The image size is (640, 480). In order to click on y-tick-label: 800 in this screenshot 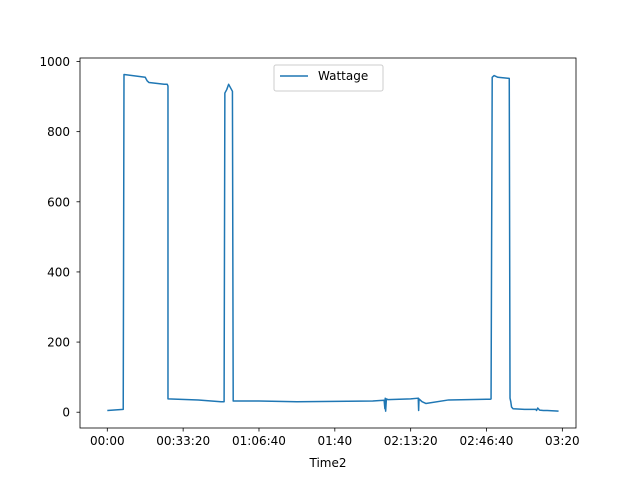, I will do `click(58, 132)`.